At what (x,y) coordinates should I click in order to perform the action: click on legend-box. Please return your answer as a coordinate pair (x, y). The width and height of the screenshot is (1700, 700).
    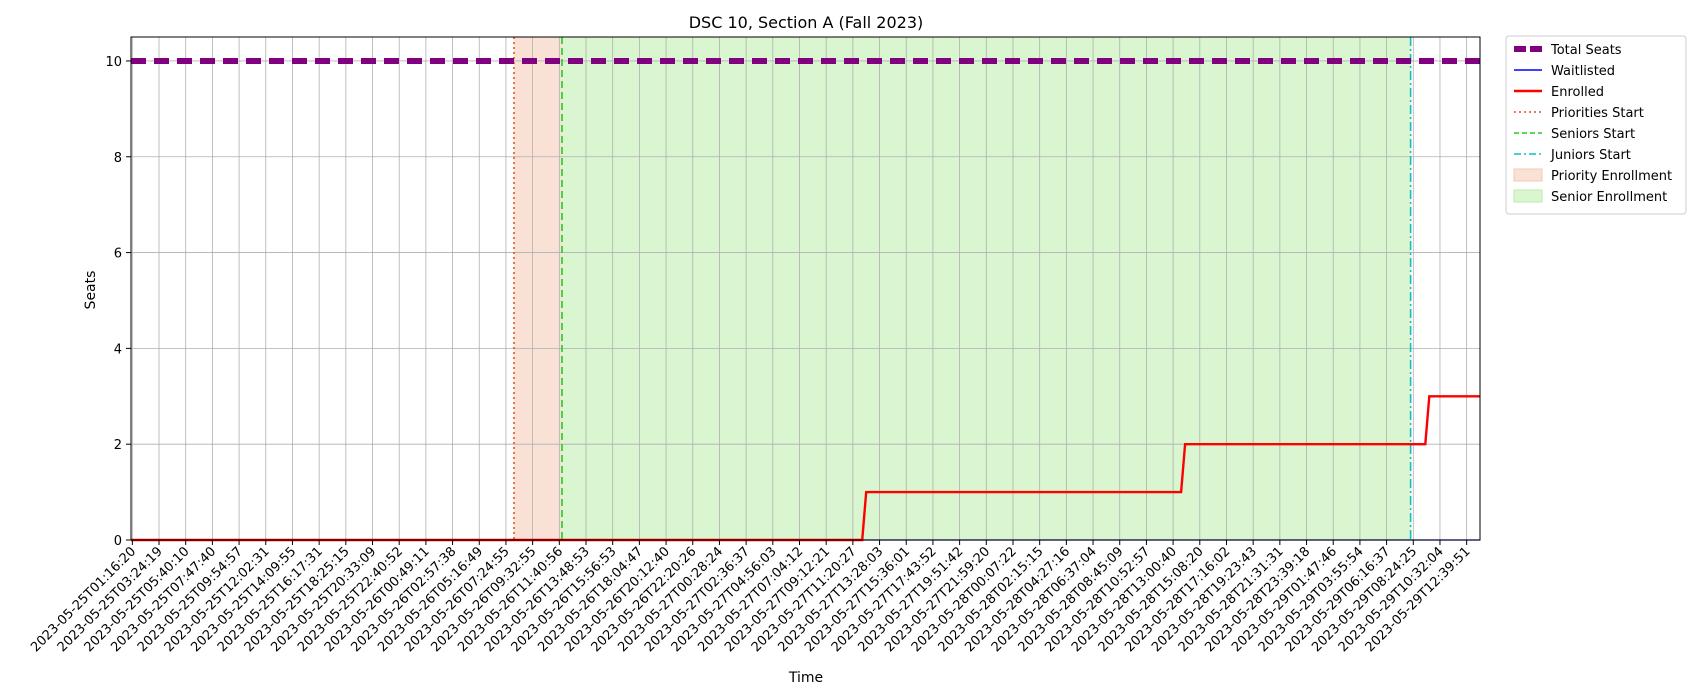
    Looking at the image, I should click on (1596, 125).